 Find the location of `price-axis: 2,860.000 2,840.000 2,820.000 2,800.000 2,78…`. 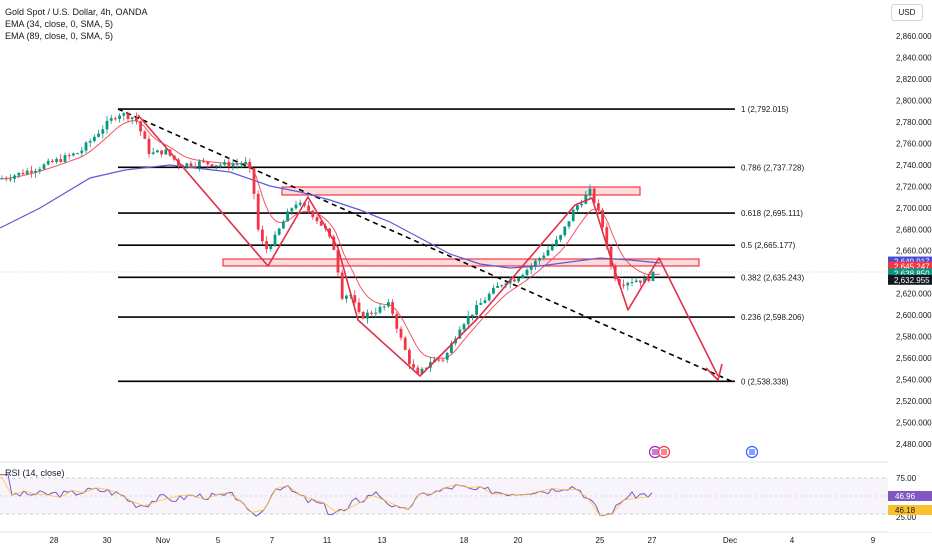

price-axis: 2,860.000 2,840.000 2,820.000 2,800.000 2,78… is located at coordinates (910, 266).